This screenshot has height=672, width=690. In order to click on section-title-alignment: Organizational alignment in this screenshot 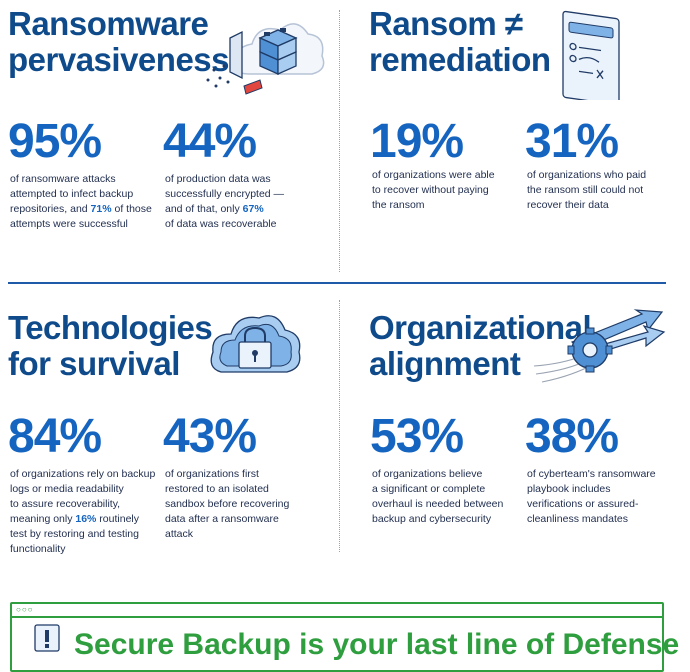, I will do `click(480, 345)`.